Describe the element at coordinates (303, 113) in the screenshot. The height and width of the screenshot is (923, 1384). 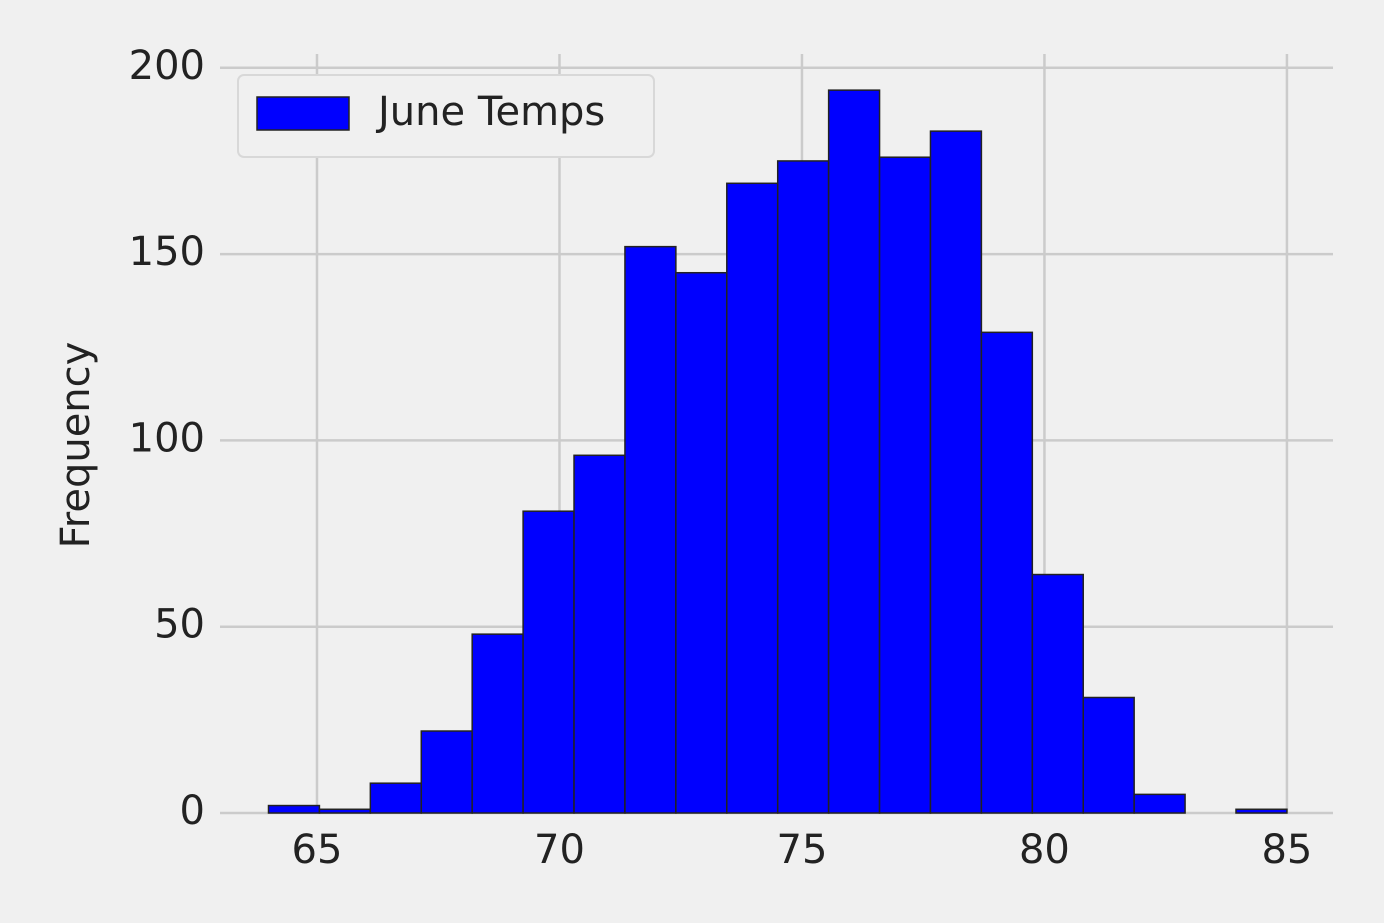
I see `legend-swatch` at that location.